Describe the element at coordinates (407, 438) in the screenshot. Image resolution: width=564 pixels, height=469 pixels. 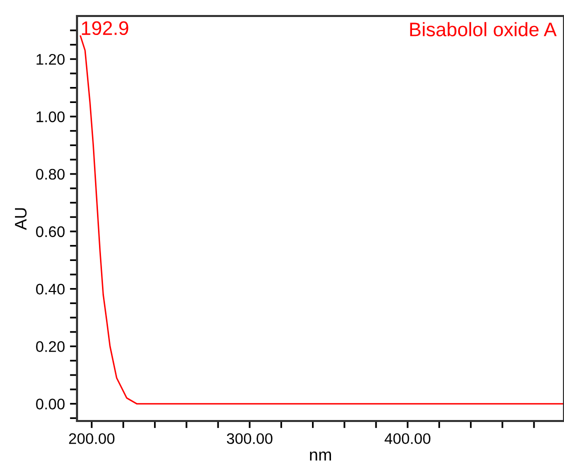
I see `x-tick-label: 400.00` at that location.